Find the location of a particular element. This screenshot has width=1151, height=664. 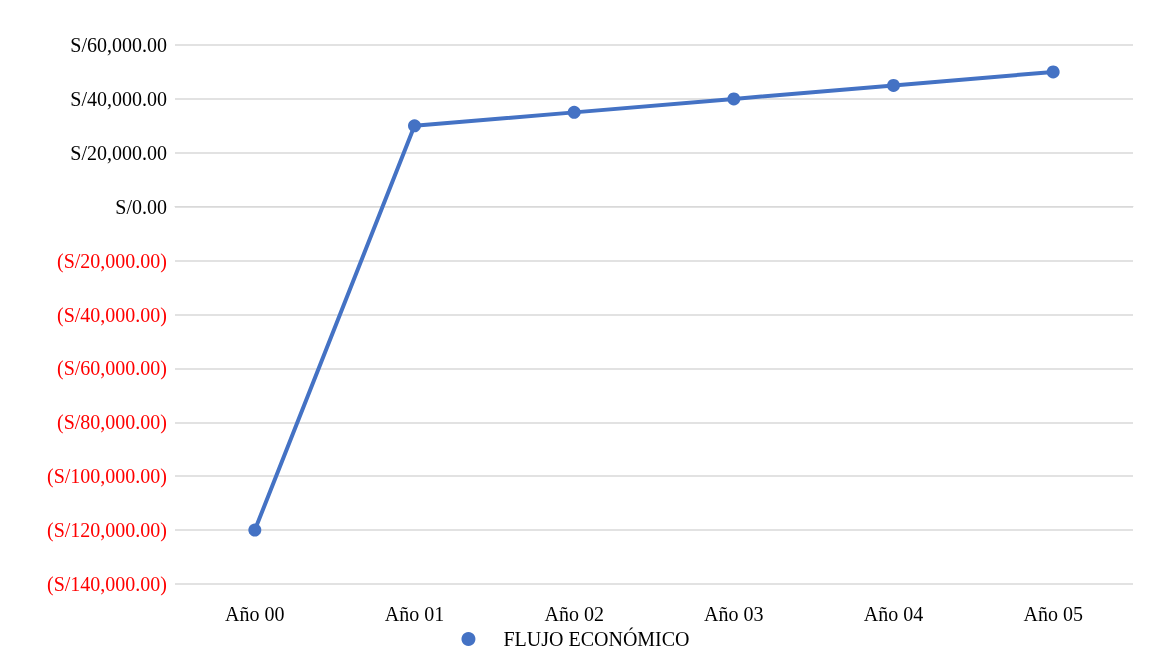

y-tick-label: (S/80,000.00) is located at coordinates (112, 423).